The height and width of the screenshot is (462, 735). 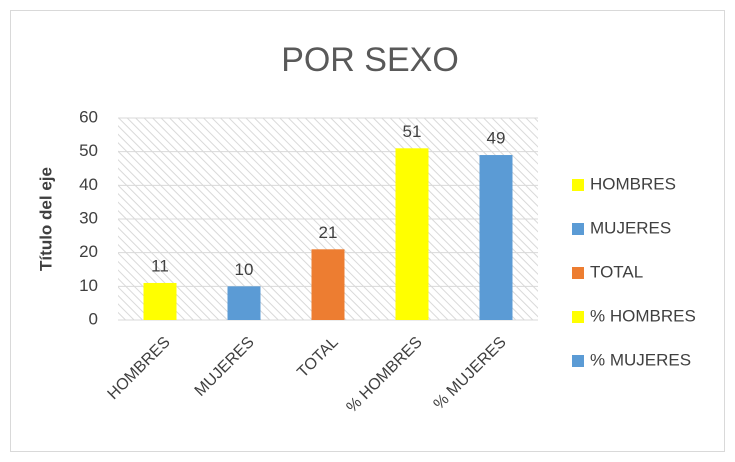 I want to click on y-tick-label: 50, so click(x=88, y=150).